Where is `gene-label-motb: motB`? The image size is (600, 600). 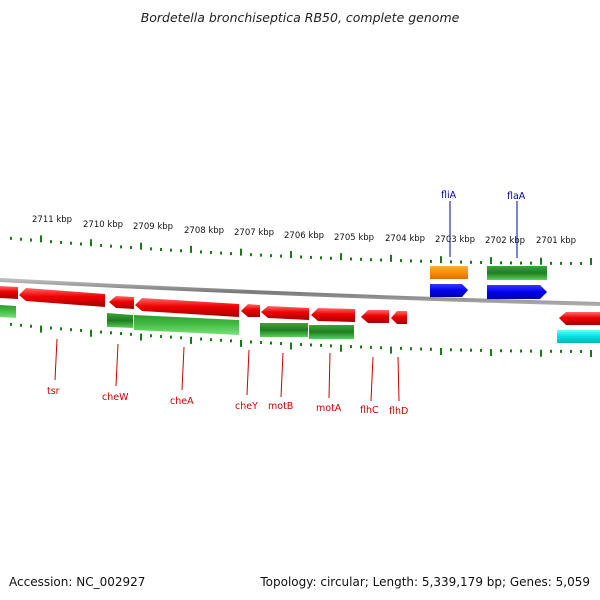 gene-label-motb: motB is located at coordinates (280, 406).